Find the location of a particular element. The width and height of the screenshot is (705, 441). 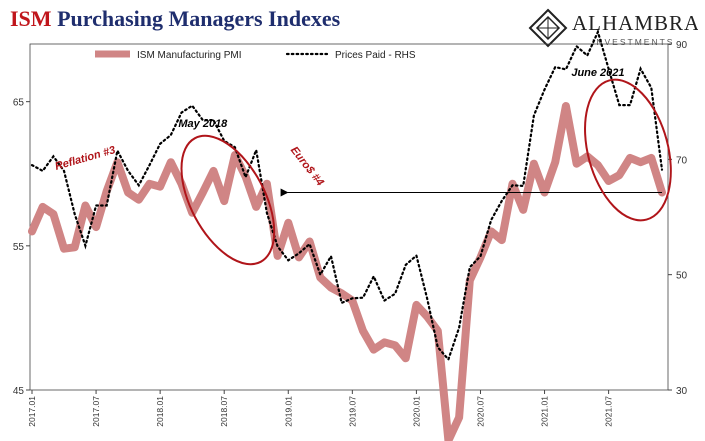

legend-prices-label: Prices Paid - RHS is located at coordinates (375, 55).